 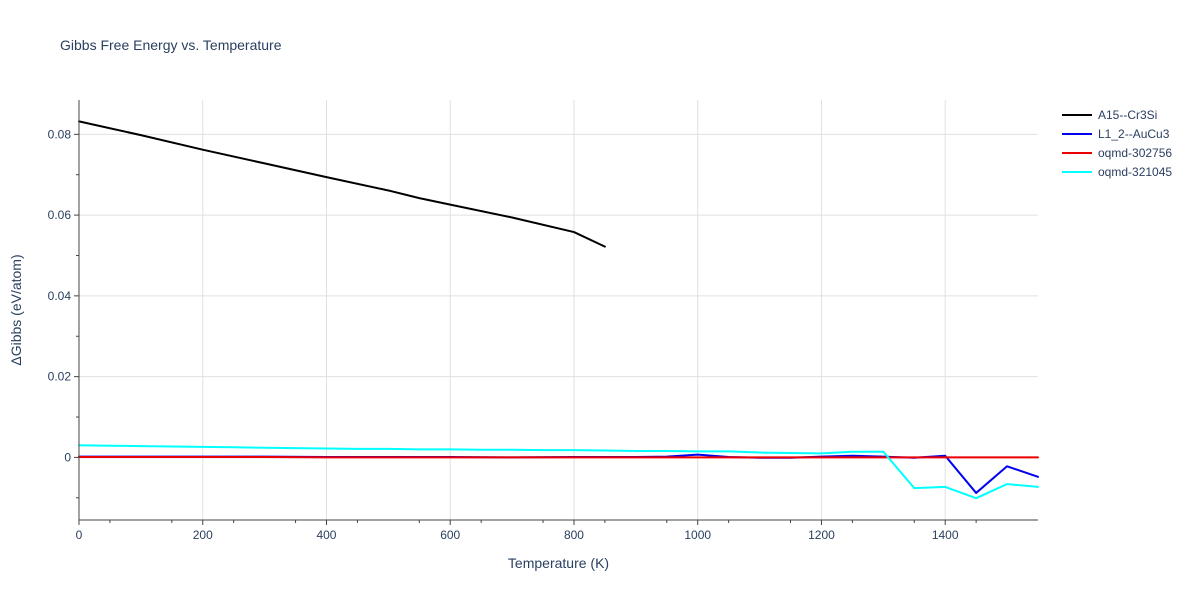 What do you see at coordinates (697, 535) in the screenshot?
I see `x-tick-label: 1000` at bounding box center [697, 535].